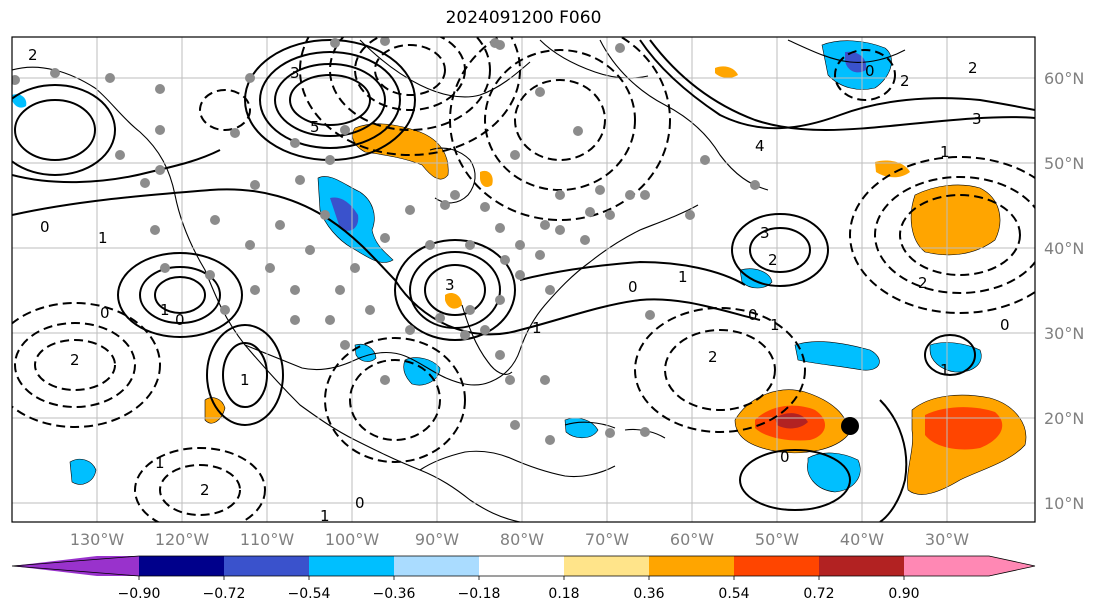  I want to click on blue-region-east-atlantic, so click(955, 357).